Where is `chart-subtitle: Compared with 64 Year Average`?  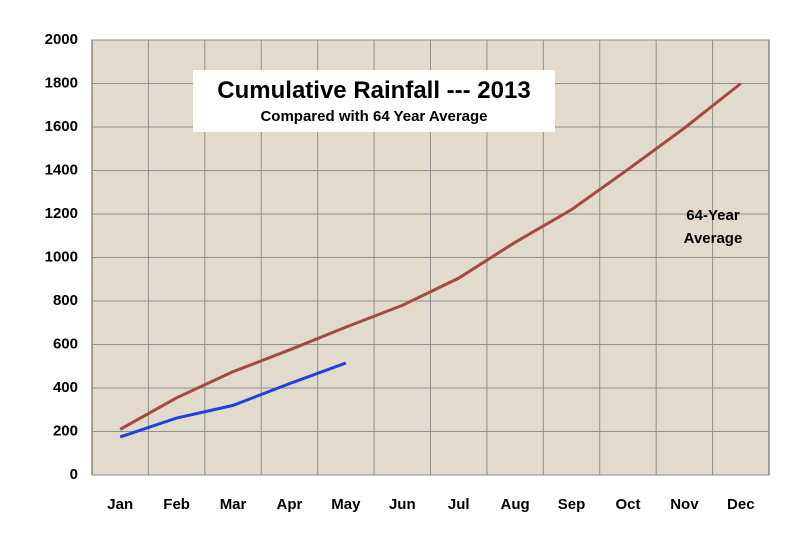
chart-subtitle: Compared with 64 Year Average is located at coordinates (374, 116).